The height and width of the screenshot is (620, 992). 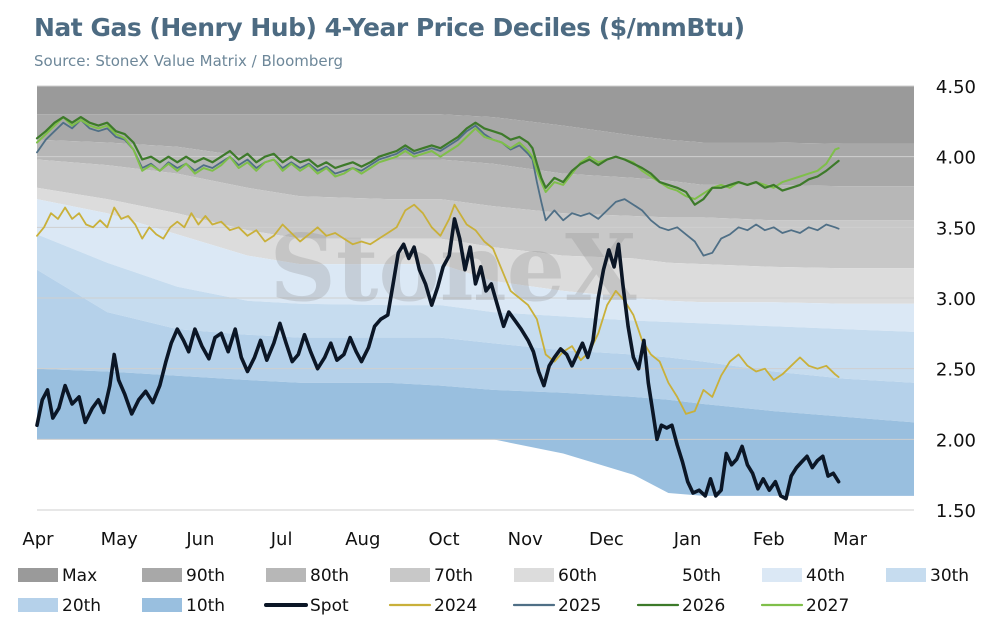 What do you see at coordinates (906, 575) in the screenshot?
I see `legend-swatch-30th` at bounding box center [906, 575].